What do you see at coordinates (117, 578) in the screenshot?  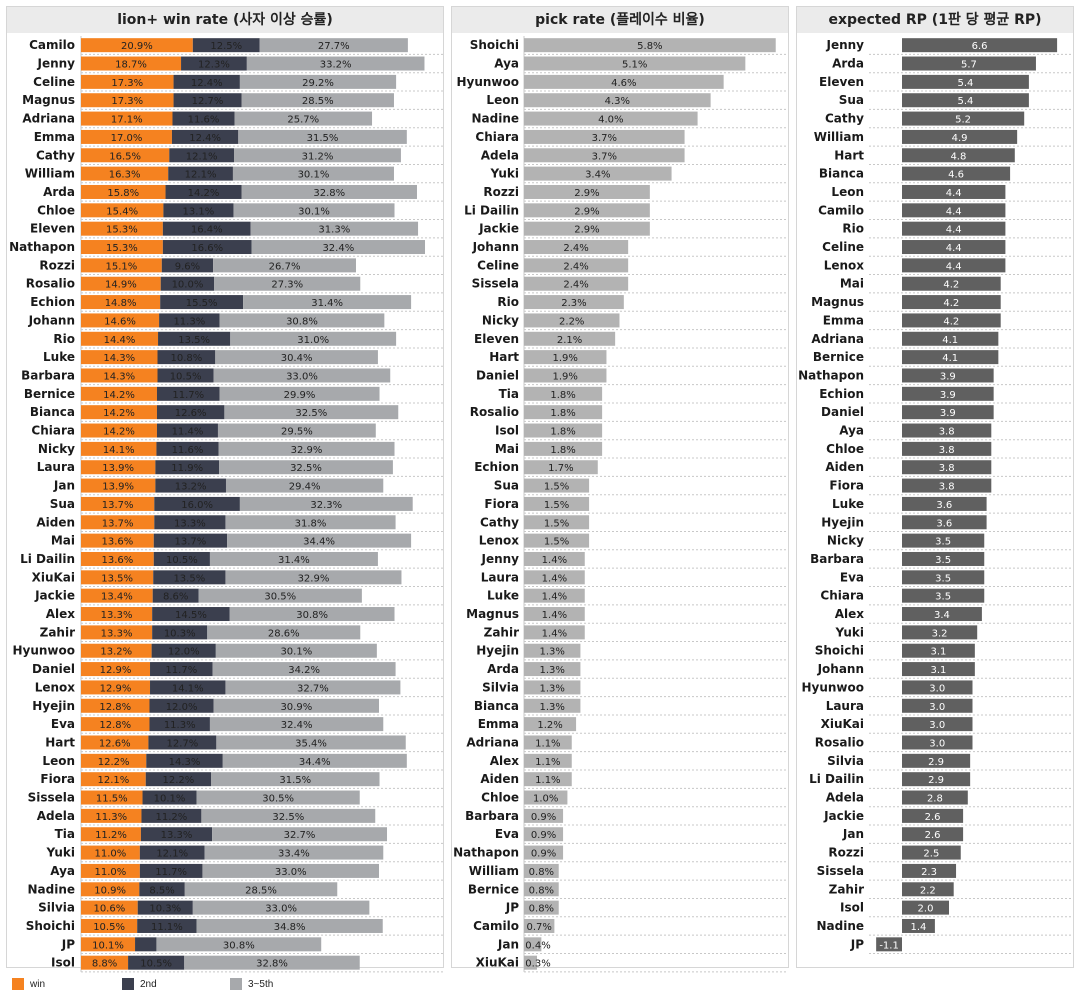 I see `win-value-win: 13.5%` at bounding box center [117, 578].